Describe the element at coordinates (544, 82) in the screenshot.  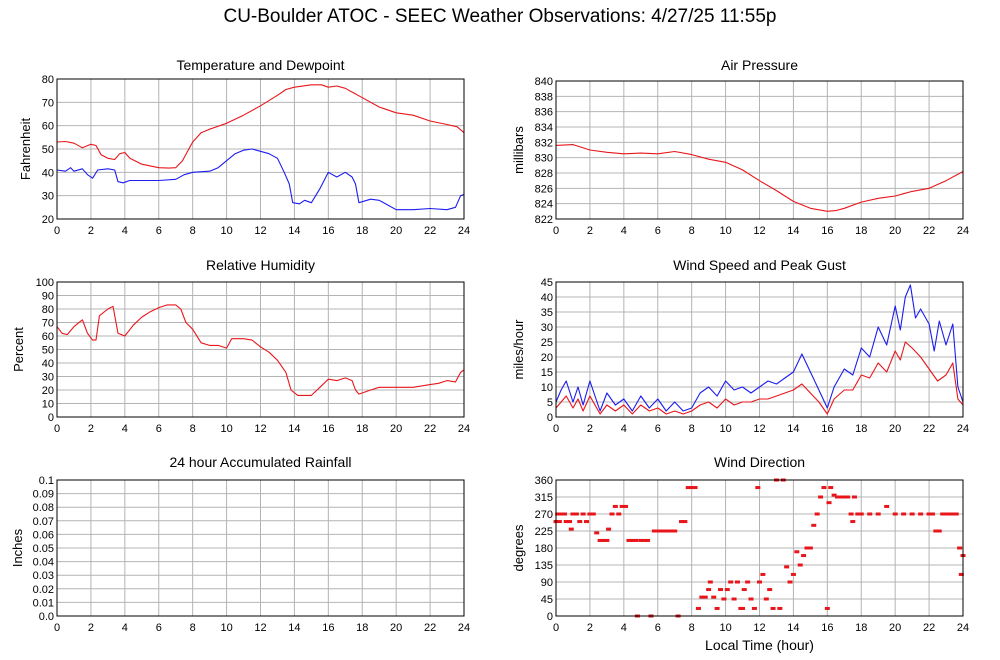
I see `y-tick-label: 840` at that location.